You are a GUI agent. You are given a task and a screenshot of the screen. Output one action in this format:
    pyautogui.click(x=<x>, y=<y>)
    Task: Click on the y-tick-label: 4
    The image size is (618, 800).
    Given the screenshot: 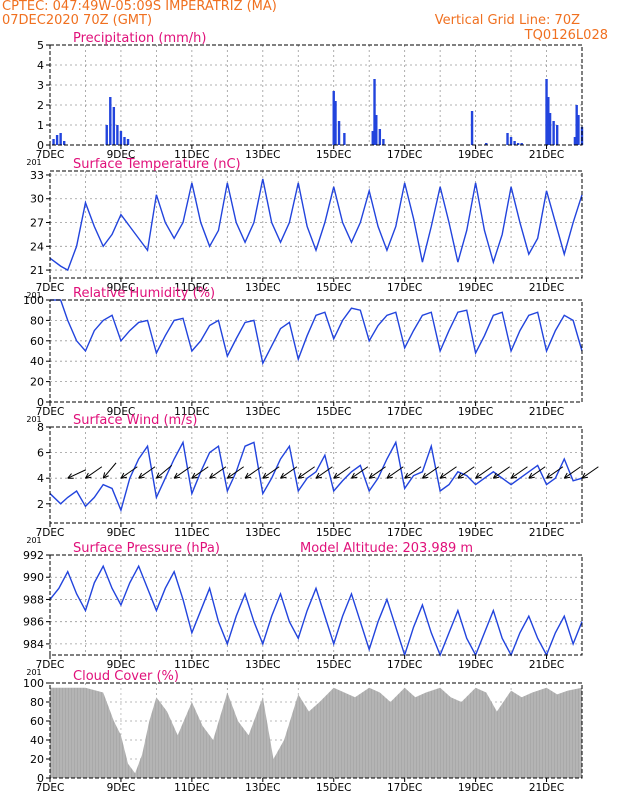 What is the action you would take?
    pyautogui.click(x=40, y=478)
    